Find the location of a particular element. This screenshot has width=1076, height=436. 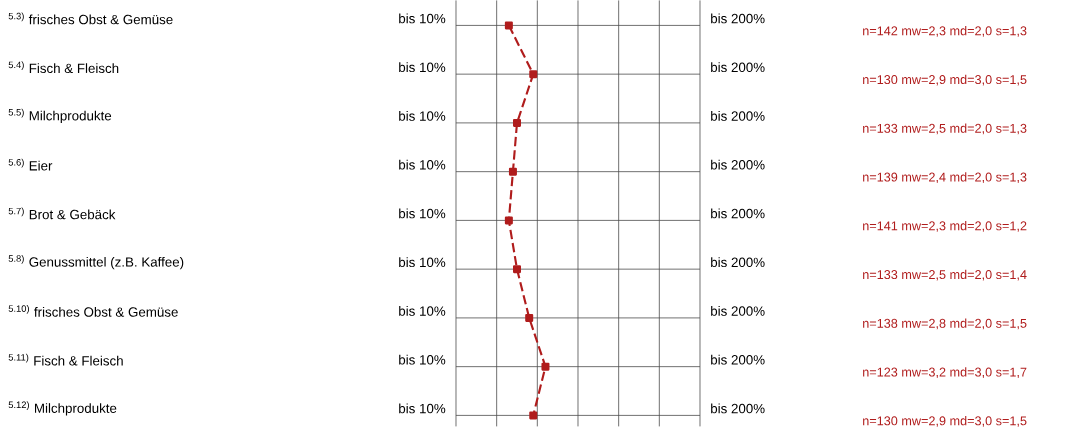

data-label: n=133 mw=2,5 md=2,0 s=1,3 is located at coordinates (945, 129).